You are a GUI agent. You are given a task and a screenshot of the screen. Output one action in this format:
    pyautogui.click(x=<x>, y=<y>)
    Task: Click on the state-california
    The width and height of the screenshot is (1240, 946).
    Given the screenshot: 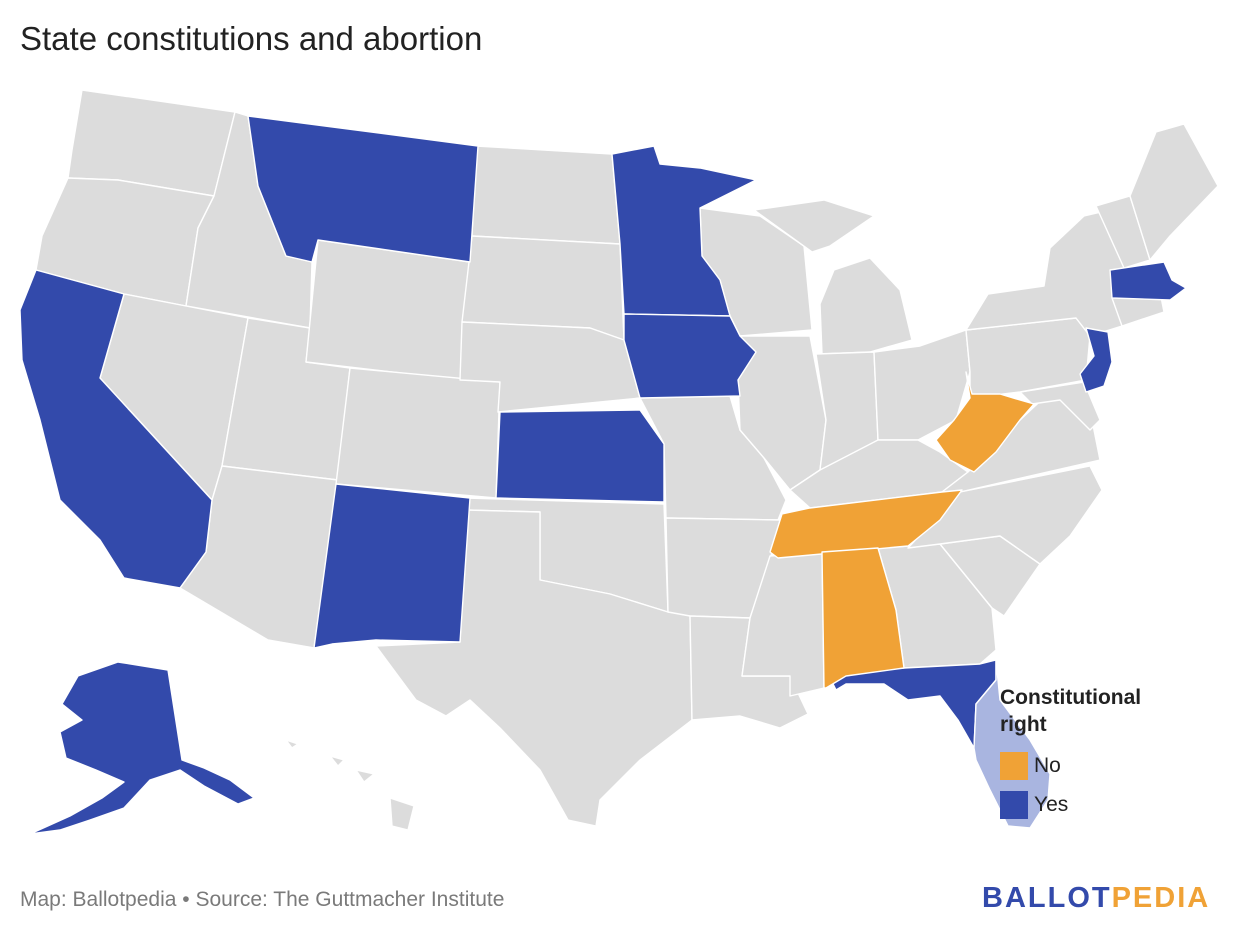 What is the action you would take?
    pyautogui.click(x=116, y=429)
    